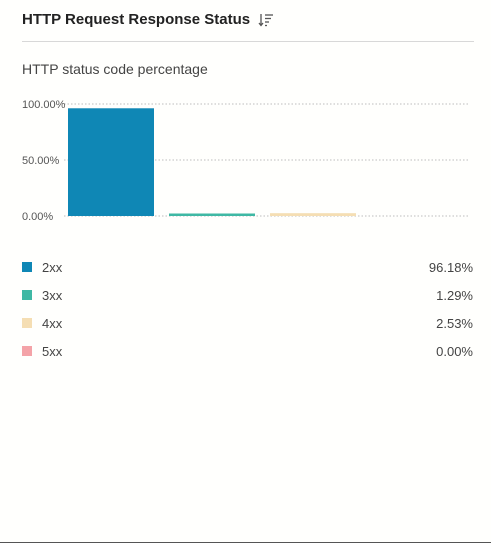  Describe the element at coordinates (454, 351) in the screenshot. I see `legend-value: 0.00%` at that location.